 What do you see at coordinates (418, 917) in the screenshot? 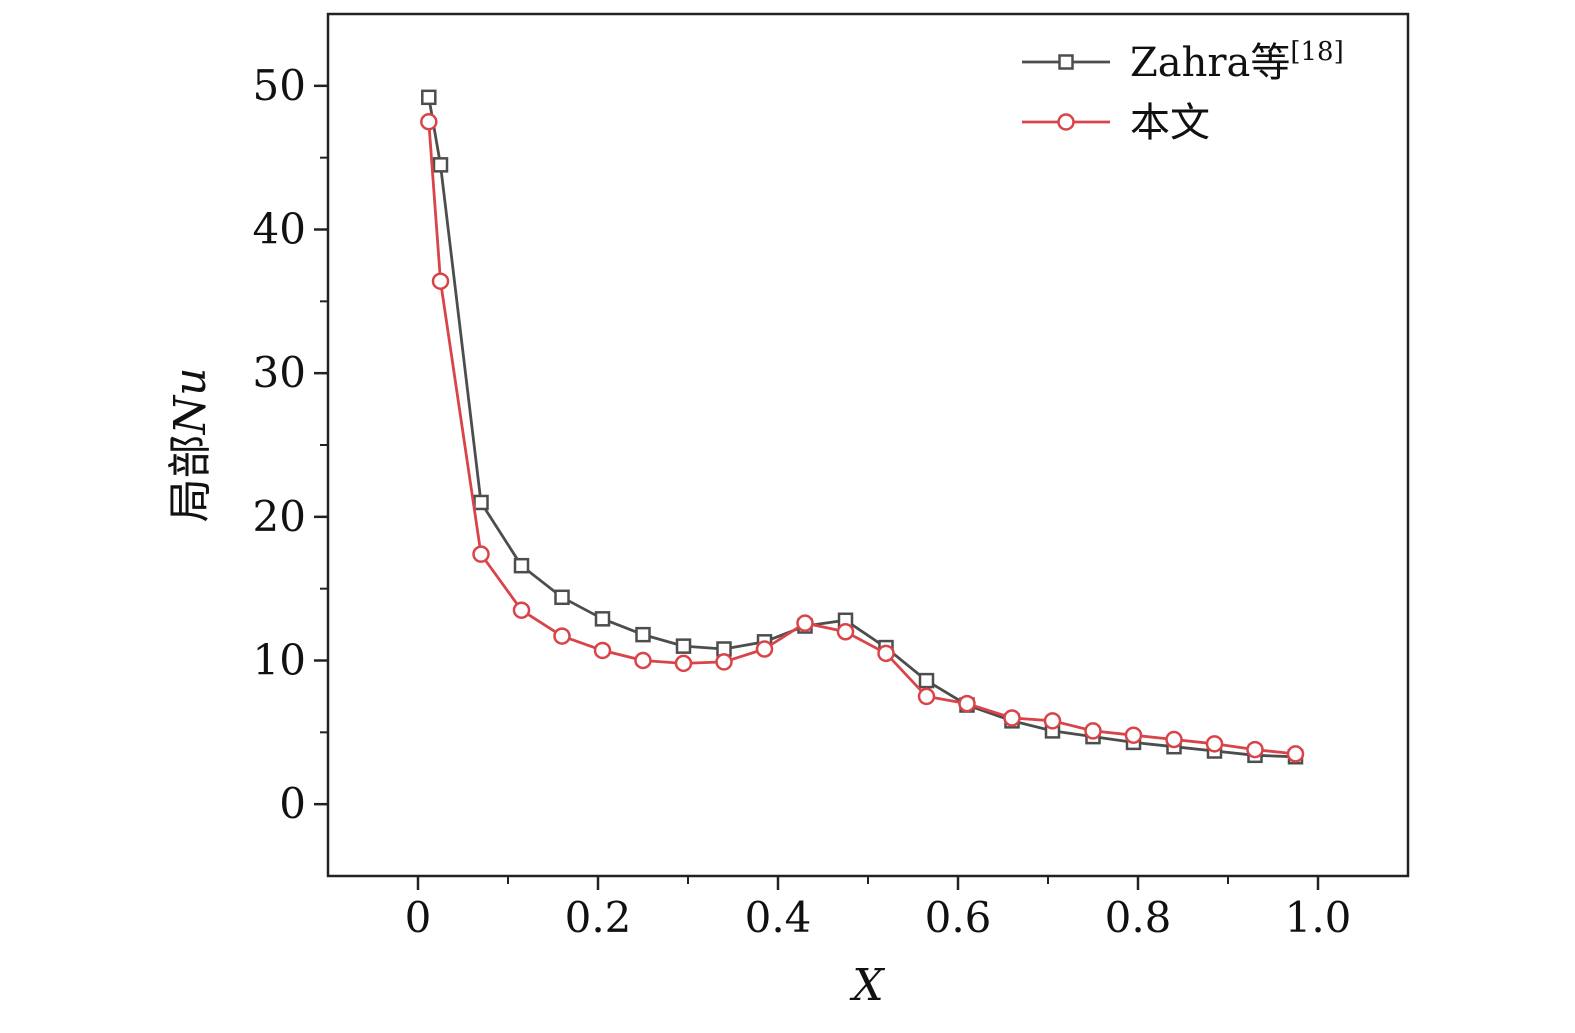
I see `x-tick-label: 0` at bounding box center [418, 917].